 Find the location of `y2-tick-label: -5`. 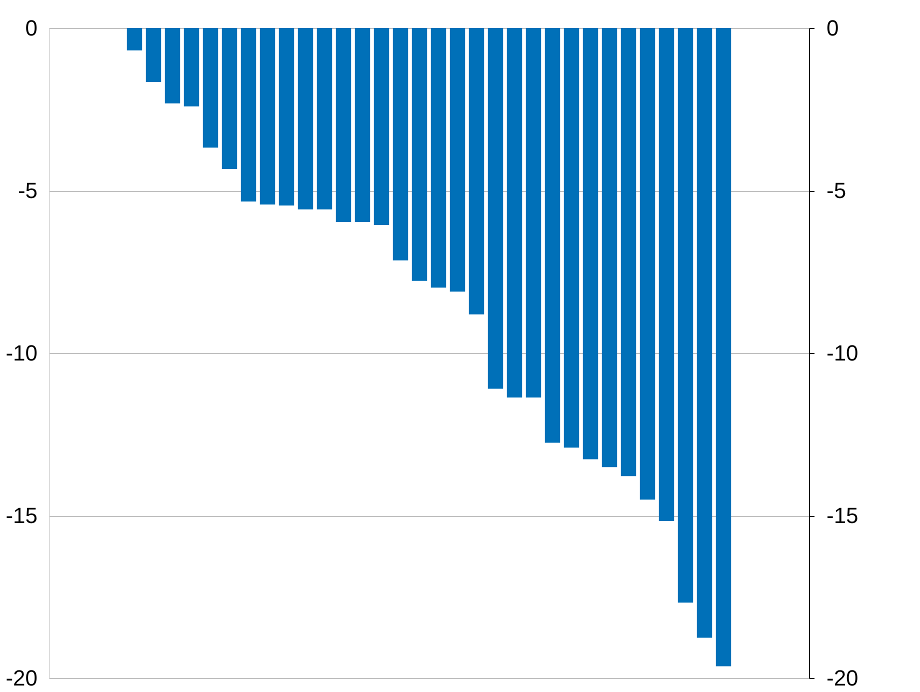

y2-tick-label: -5 is located at coordinates (836, 190).